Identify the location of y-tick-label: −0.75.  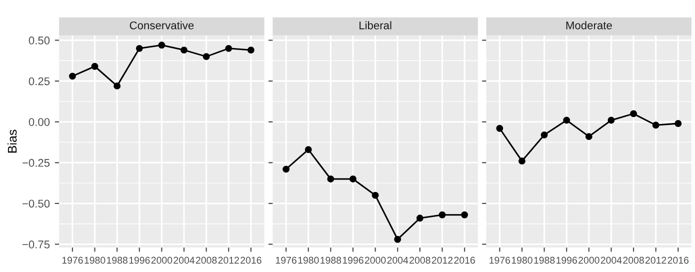
(36, 244).